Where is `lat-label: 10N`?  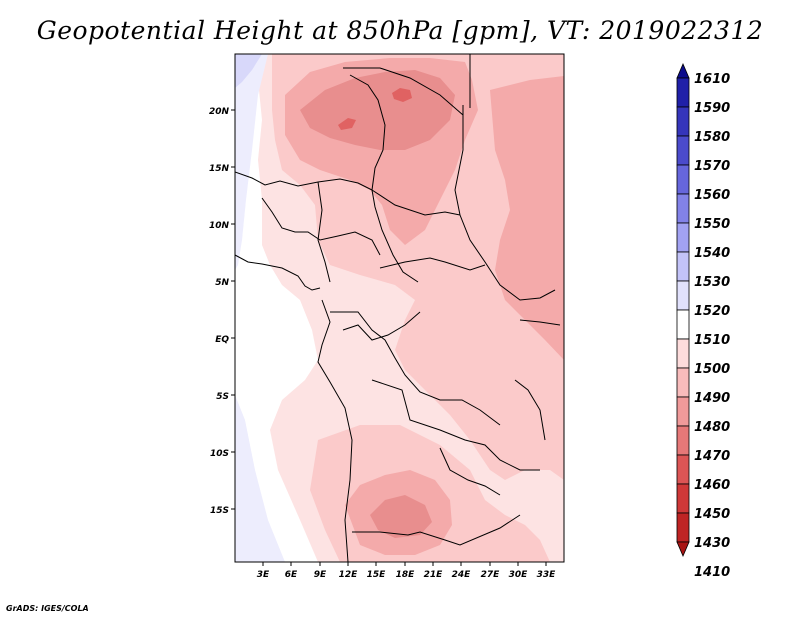
lat-label: 10N is located at coordinates (219, 226).